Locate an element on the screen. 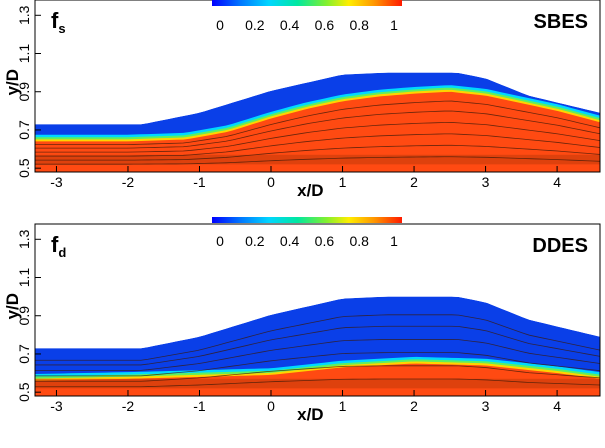  variable-label: fs is located at coordinates (58, 22).